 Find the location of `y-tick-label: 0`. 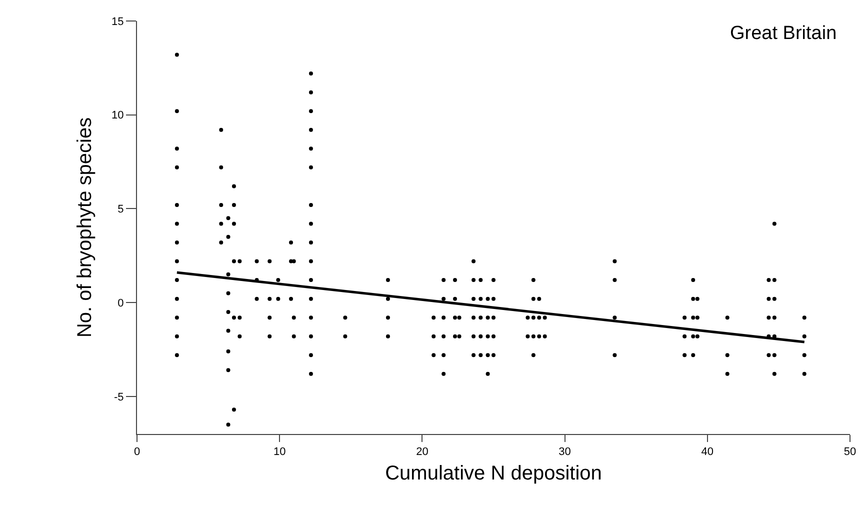

y-tick-label: 0 is located at coordinates (121, 303).